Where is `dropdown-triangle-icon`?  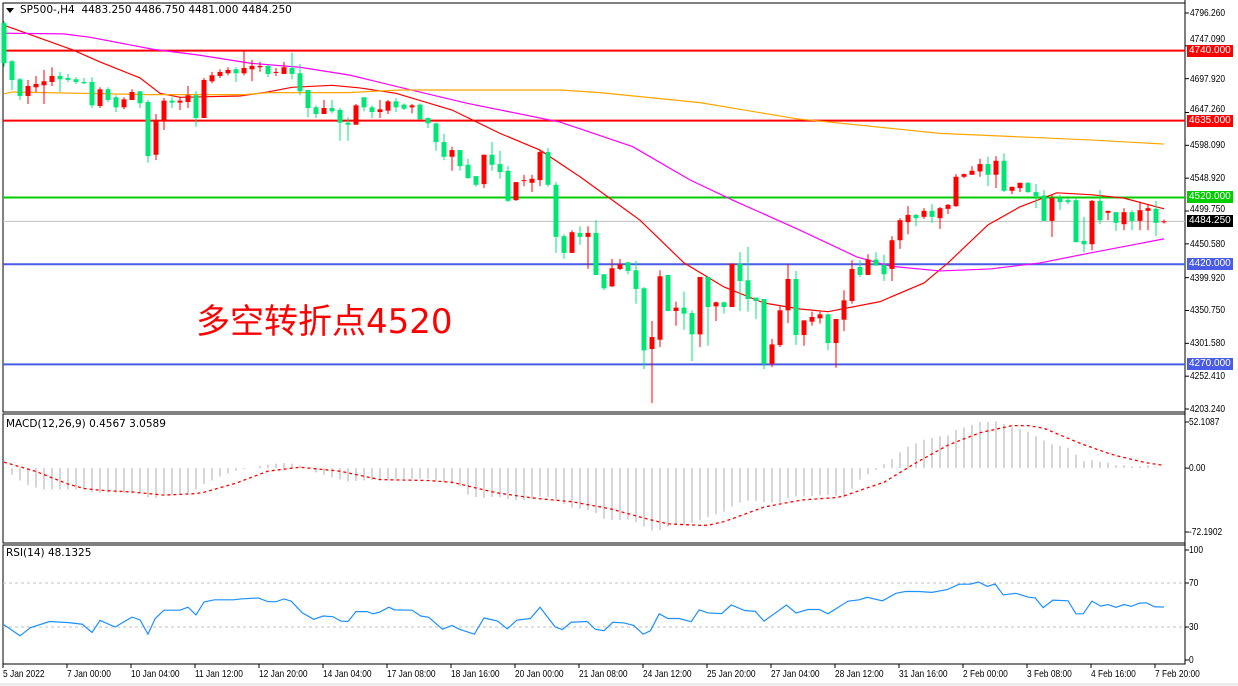
dropdown-triangle-icon is located at coordinates (10, 10).